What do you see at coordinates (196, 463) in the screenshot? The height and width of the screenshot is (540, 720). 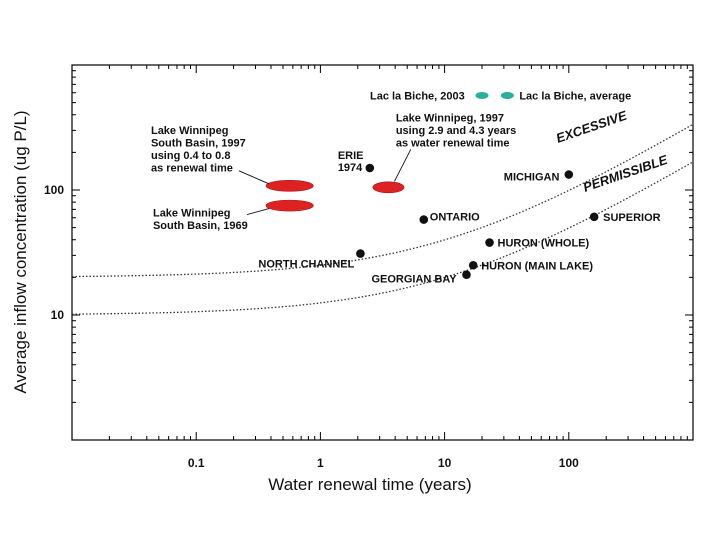 I see `x-tick-label: 0.1` at bounding box center [196, 463].